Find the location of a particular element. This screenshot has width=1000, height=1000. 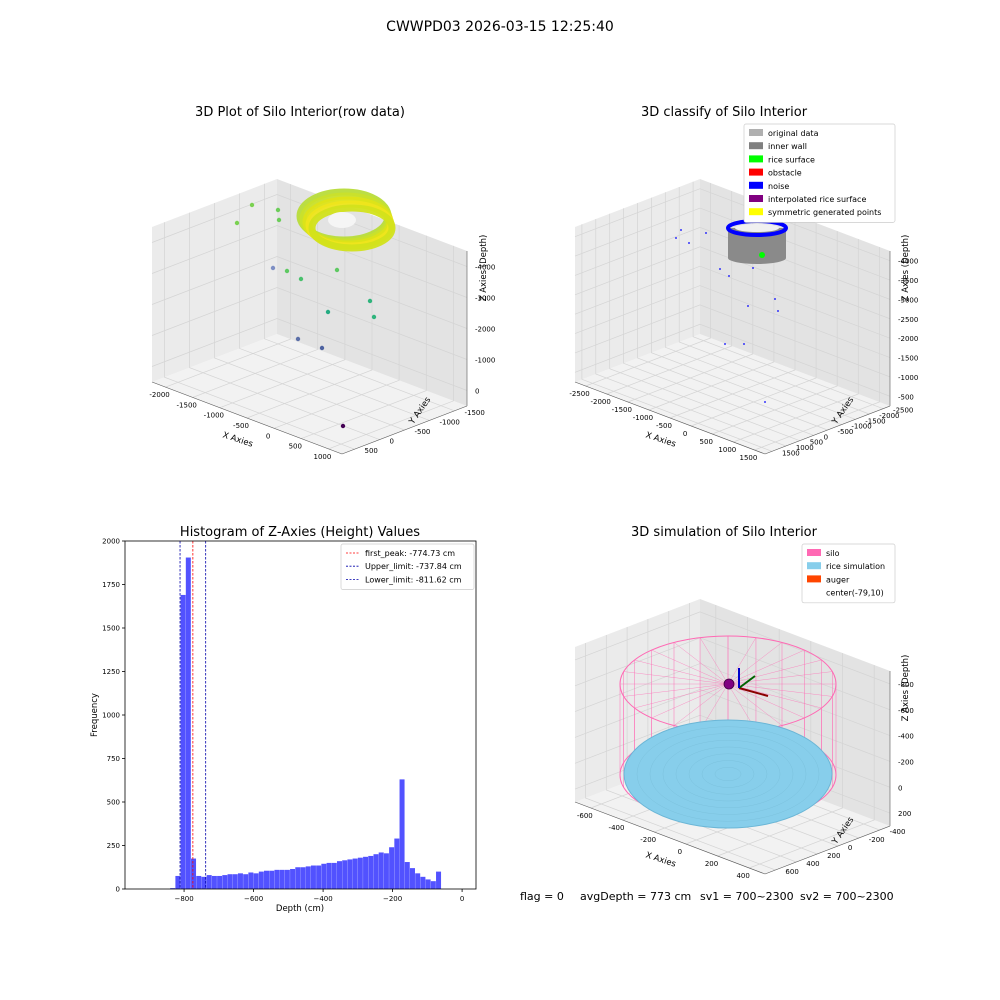

x-axis-line is located at coordinates (670, 838).